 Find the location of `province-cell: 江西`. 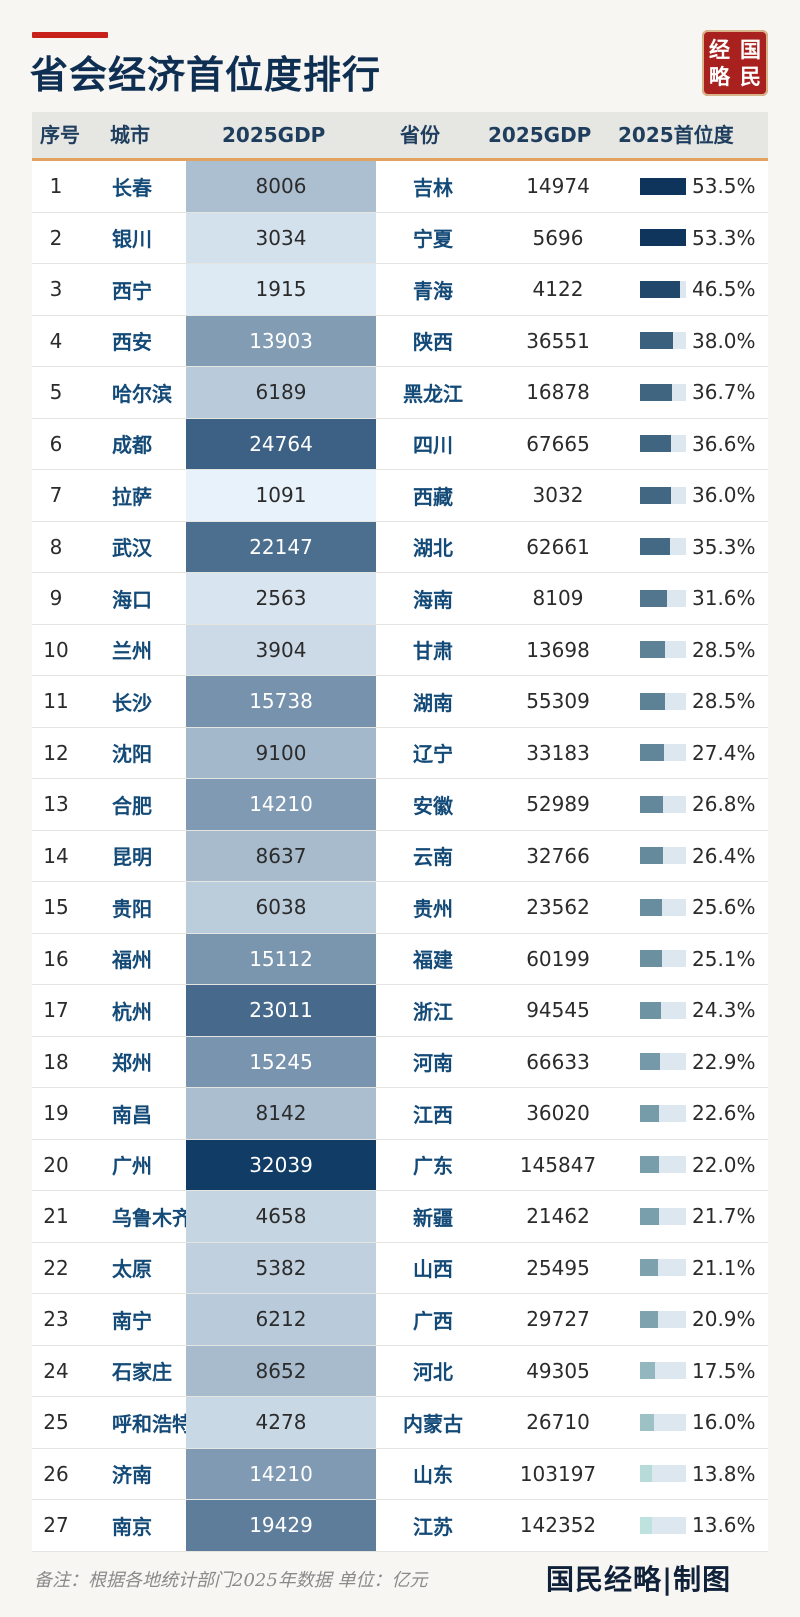

province-cell: 江西 is located at coordinates (433, 1114).